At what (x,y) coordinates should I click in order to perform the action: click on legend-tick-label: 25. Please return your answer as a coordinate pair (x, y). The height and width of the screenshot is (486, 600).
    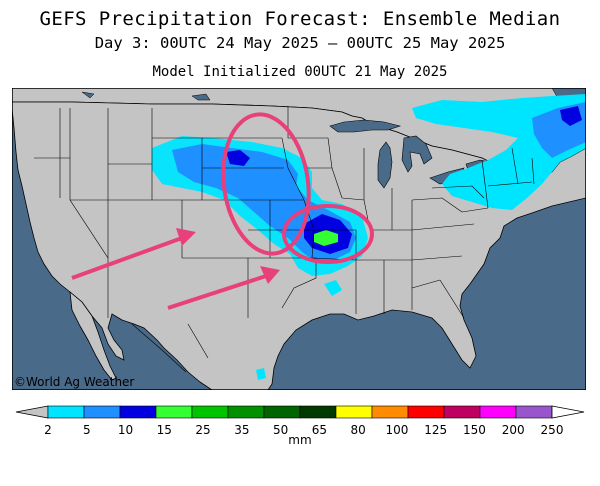
    Looking at the image, I should click on (202, 430).